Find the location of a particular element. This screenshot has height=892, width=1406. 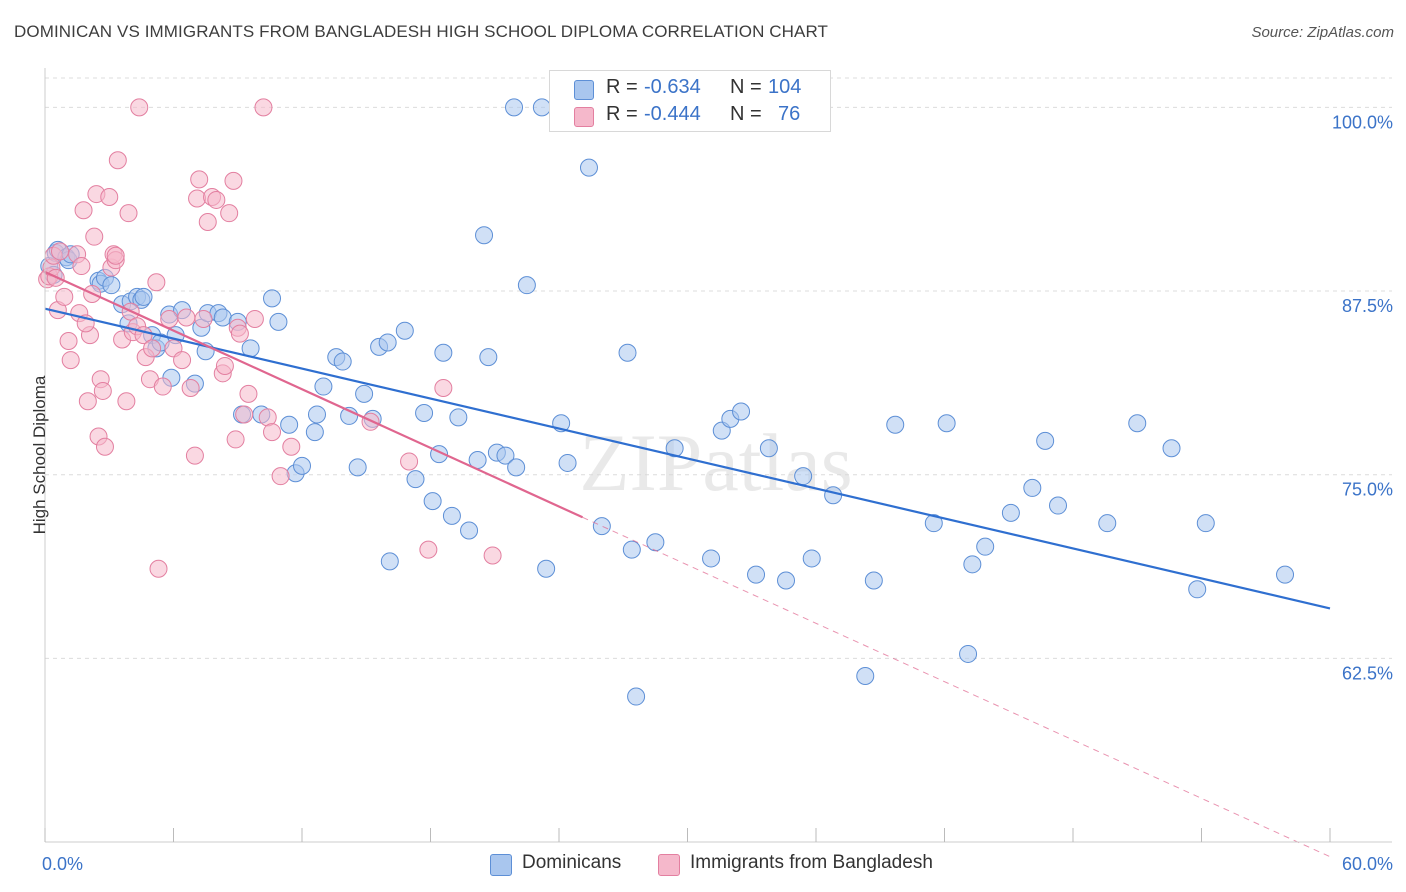

legend-n-value: 104 is located at coordinates (785, 87).